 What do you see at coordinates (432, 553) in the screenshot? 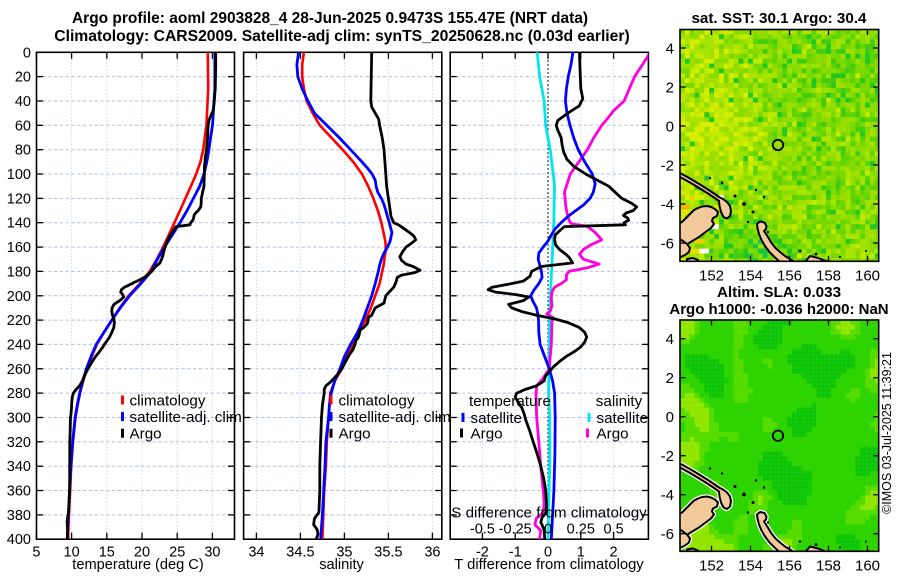
I see `svg-text: 36` at bounding box center [432, 553].